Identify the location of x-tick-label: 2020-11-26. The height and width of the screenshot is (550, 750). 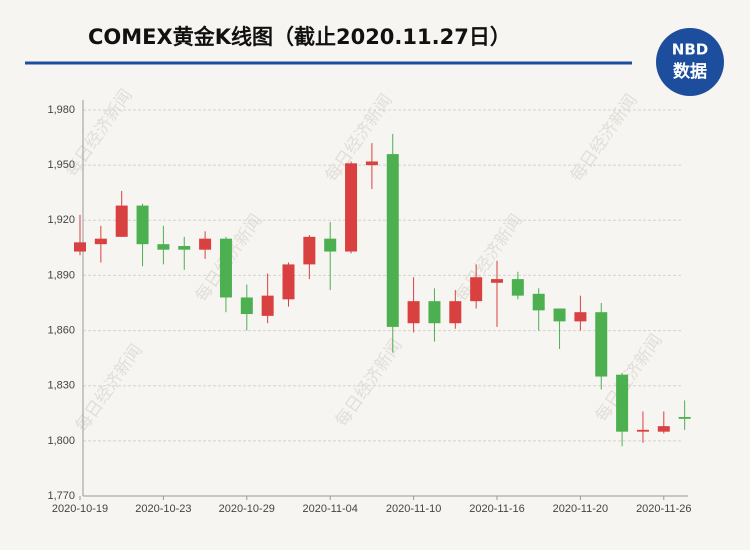
(663, 509).